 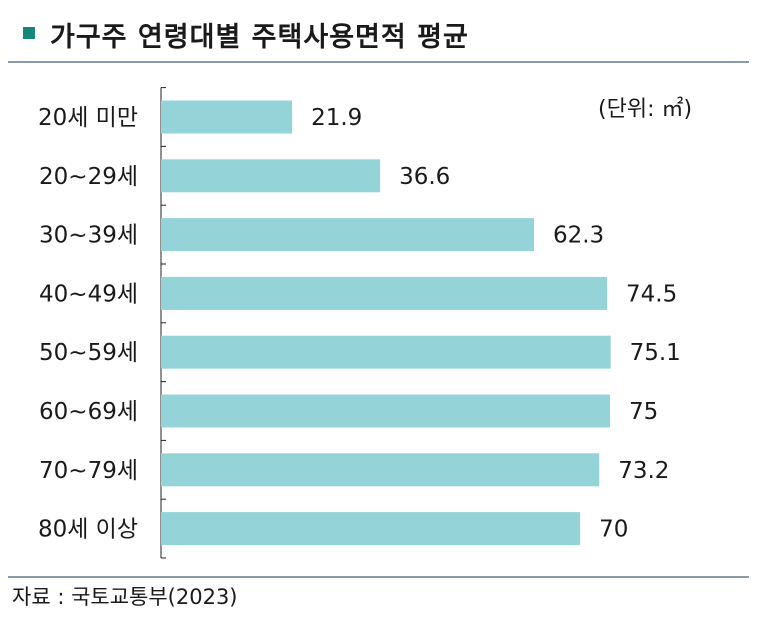 I want to click on unit-label: (단위: ㎡), so click(x=645, y=109).